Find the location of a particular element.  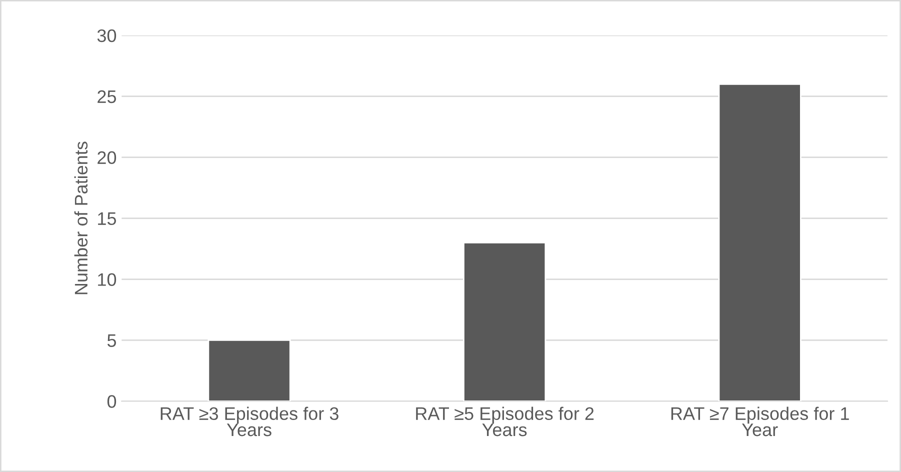

y-tick-label: 25 is located at coordinates (107, 97).